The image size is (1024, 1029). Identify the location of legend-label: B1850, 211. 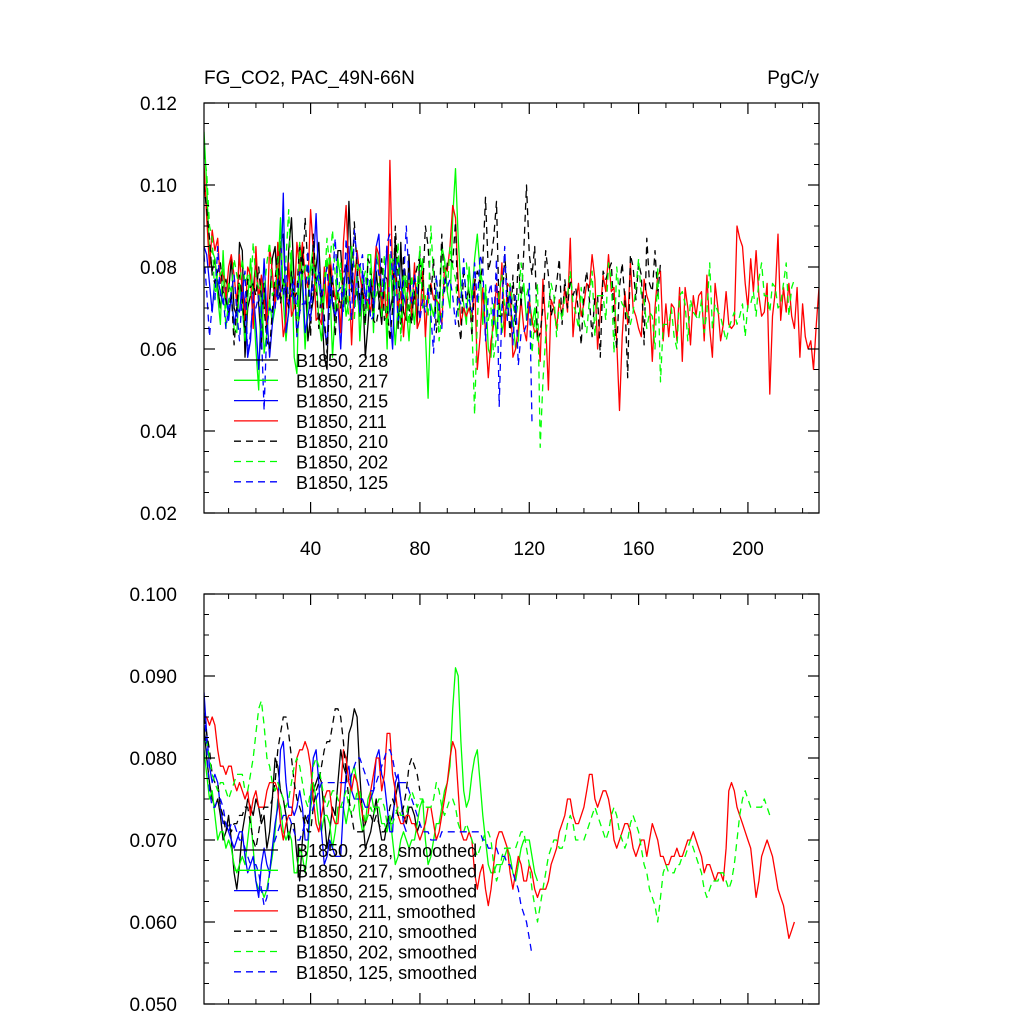
(341, 422).